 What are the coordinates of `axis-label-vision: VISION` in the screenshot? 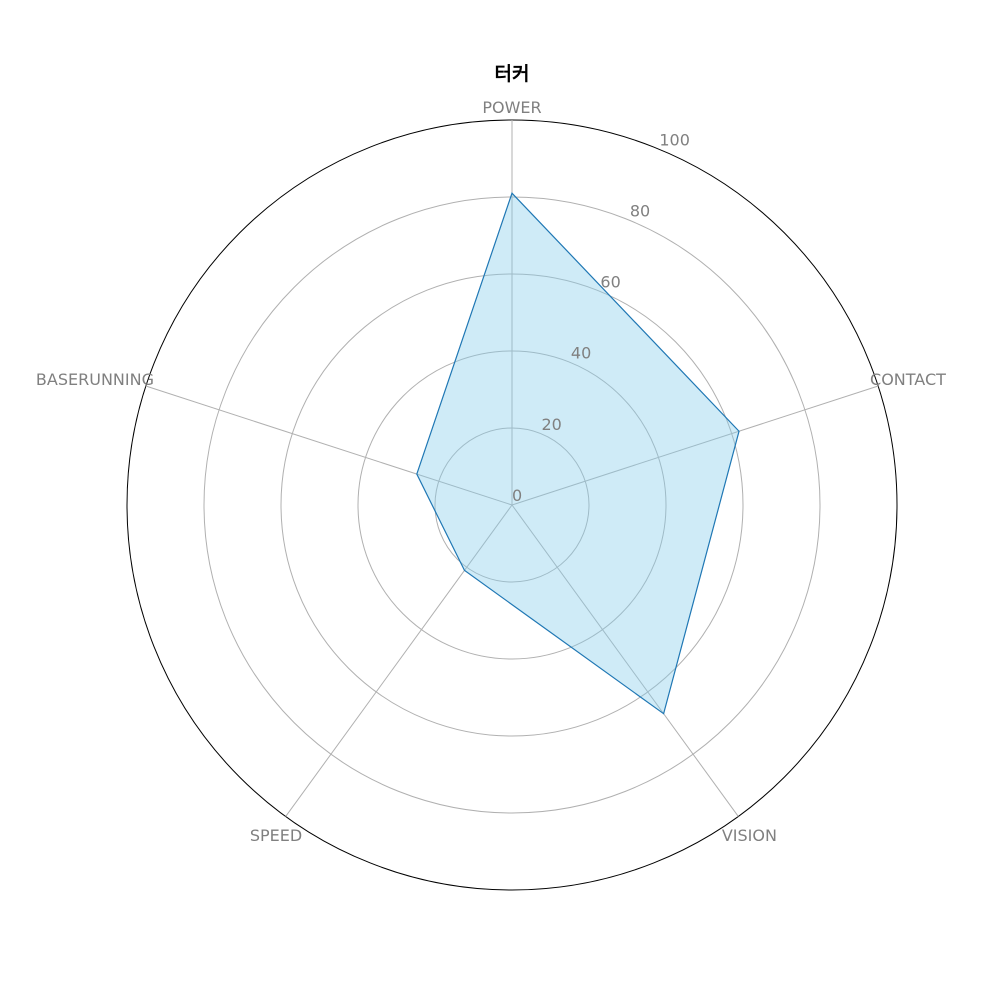 It's located at (749, 835).